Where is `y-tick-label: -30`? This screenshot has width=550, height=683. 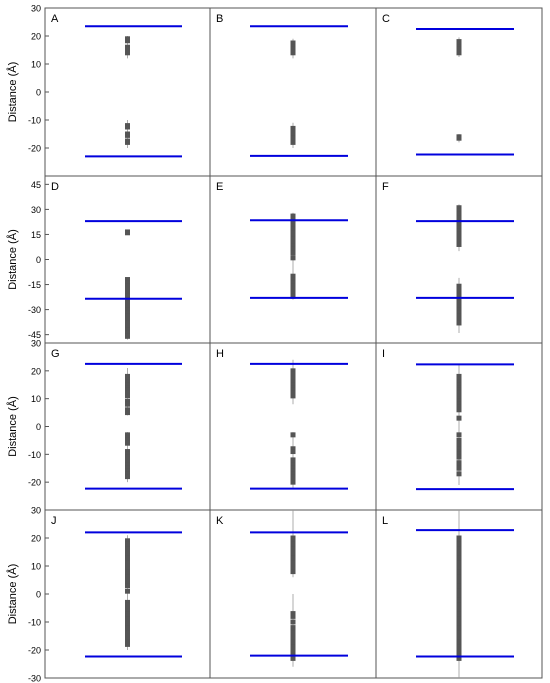 y-tick-label: -30 is located at coordinates (34, 310).